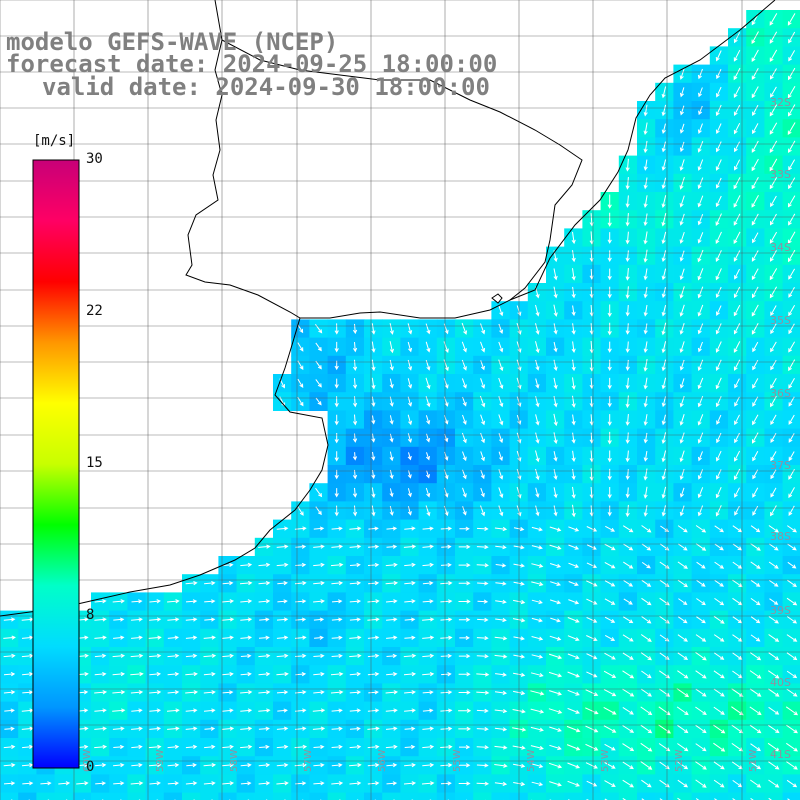 The width and height of the screenshot is (800, 800). What do you see at coordinates (94, 311) in the screenshot?
I see `colorbar-tick-22: 22` at bounding box center [94, 311].